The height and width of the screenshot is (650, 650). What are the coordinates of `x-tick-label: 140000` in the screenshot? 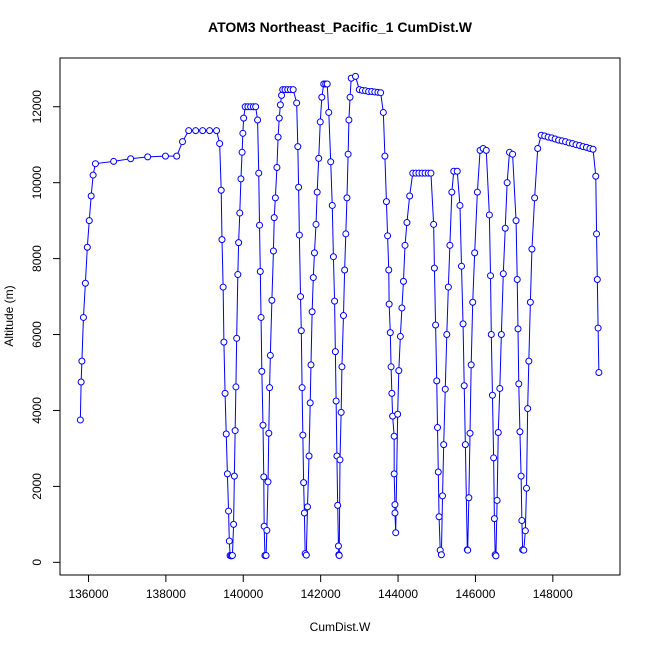 It's located at (243, 594).